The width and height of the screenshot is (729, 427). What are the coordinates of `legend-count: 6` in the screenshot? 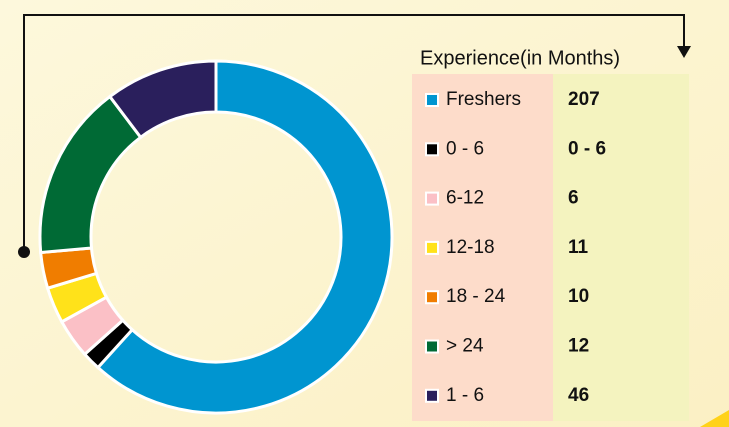 It's located at (573, 198).